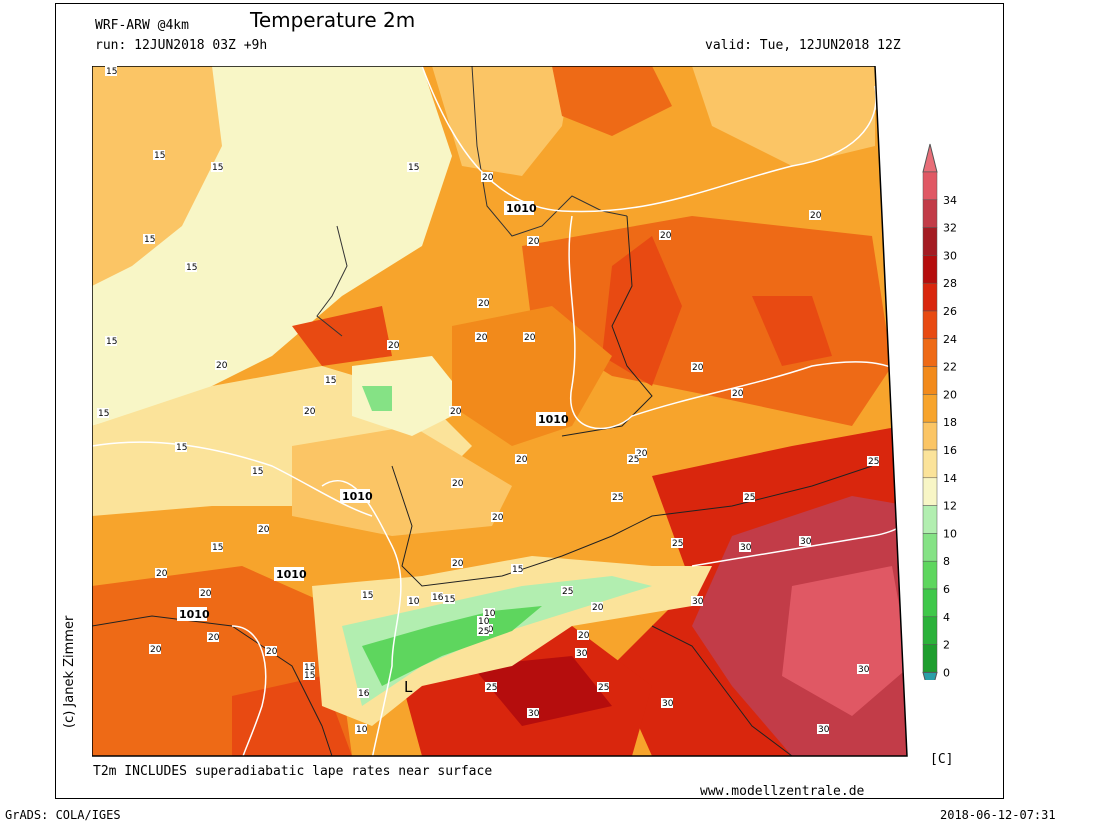  Describe the element at coordinates (803, 45) in the screenshot. I see `valid-label: valid: Tue, 12JUN2018 12Z` at that location.